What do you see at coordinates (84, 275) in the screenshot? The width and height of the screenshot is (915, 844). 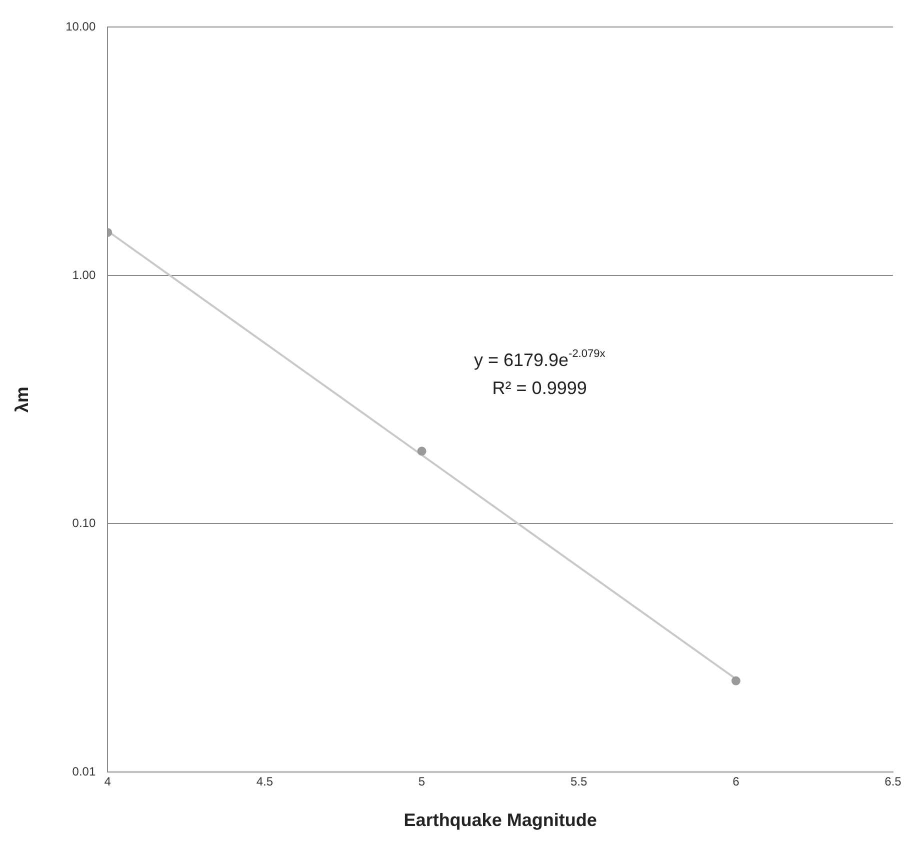 I see `y-tick-label: 1.00` at bounding box center [84, 275].